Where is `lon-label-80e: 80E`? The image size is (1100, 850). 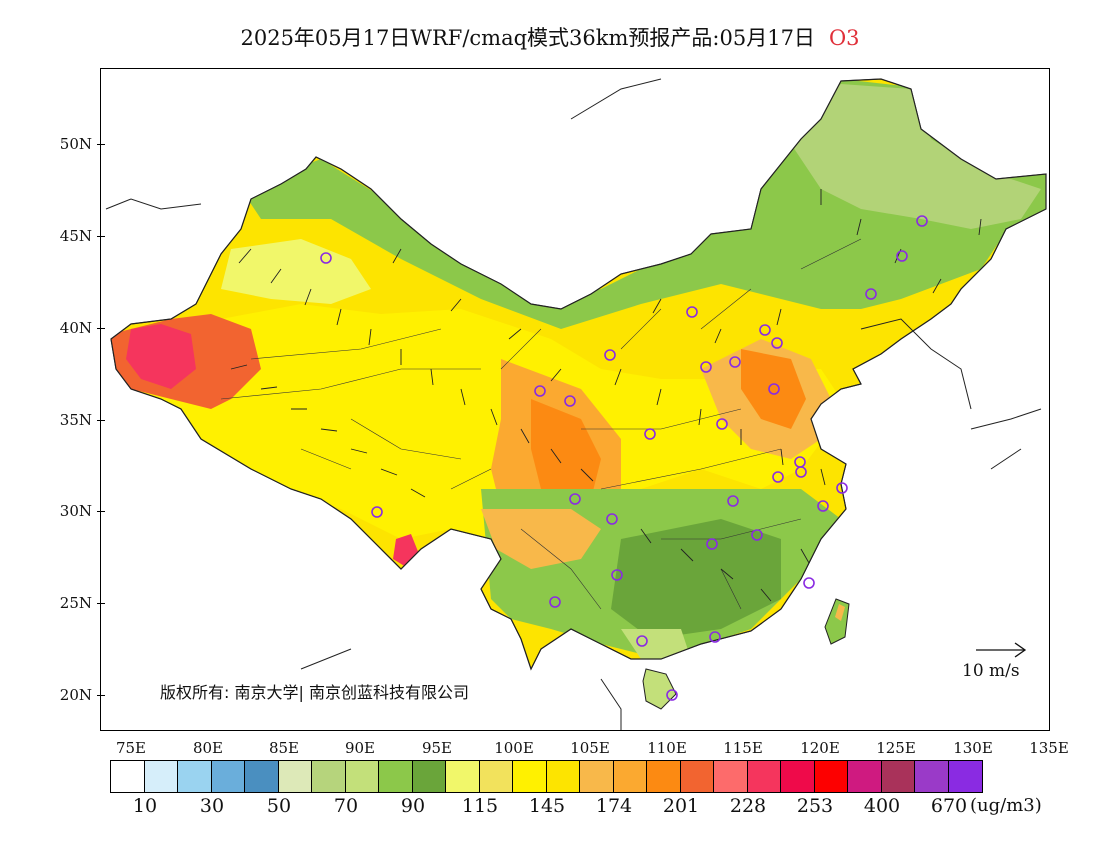
lon-label-80e: 80E is located at coordinates (208, 748).